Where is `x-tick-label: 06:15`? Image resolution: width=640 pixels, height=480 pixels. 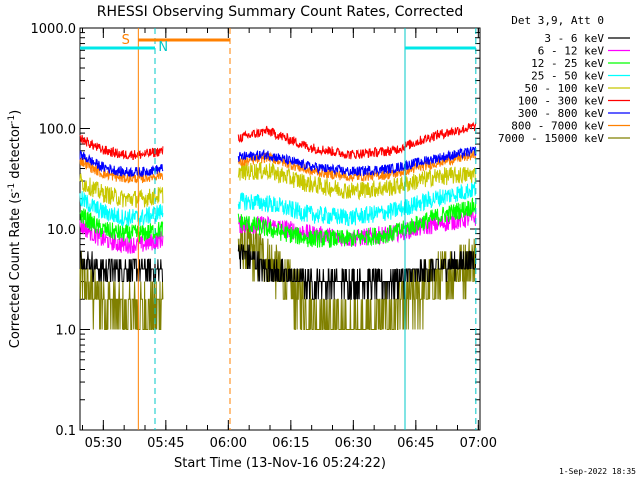 x-tick-label: 06:15 is located at coordinates (290, 443).